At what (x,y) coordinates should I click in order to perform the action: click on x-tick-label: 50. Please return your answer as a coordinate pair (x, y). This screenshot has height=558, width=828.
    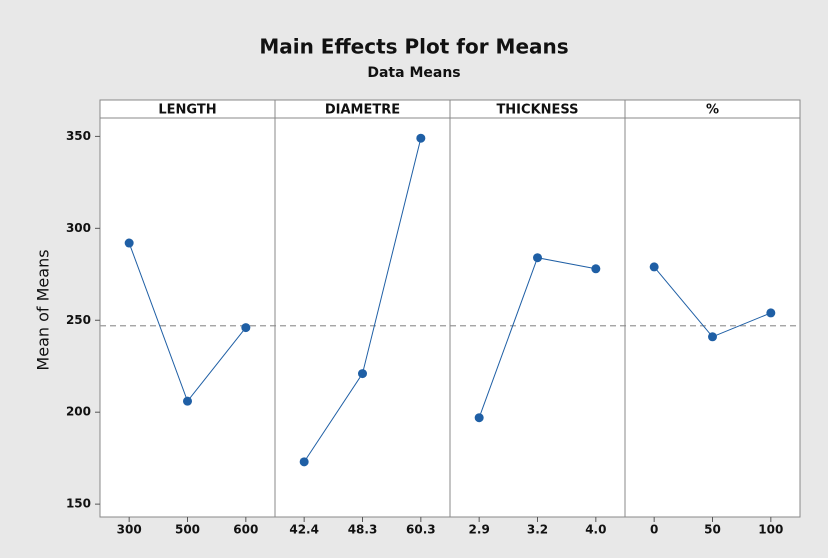
    Looking at the image, I should click on (712, 530).